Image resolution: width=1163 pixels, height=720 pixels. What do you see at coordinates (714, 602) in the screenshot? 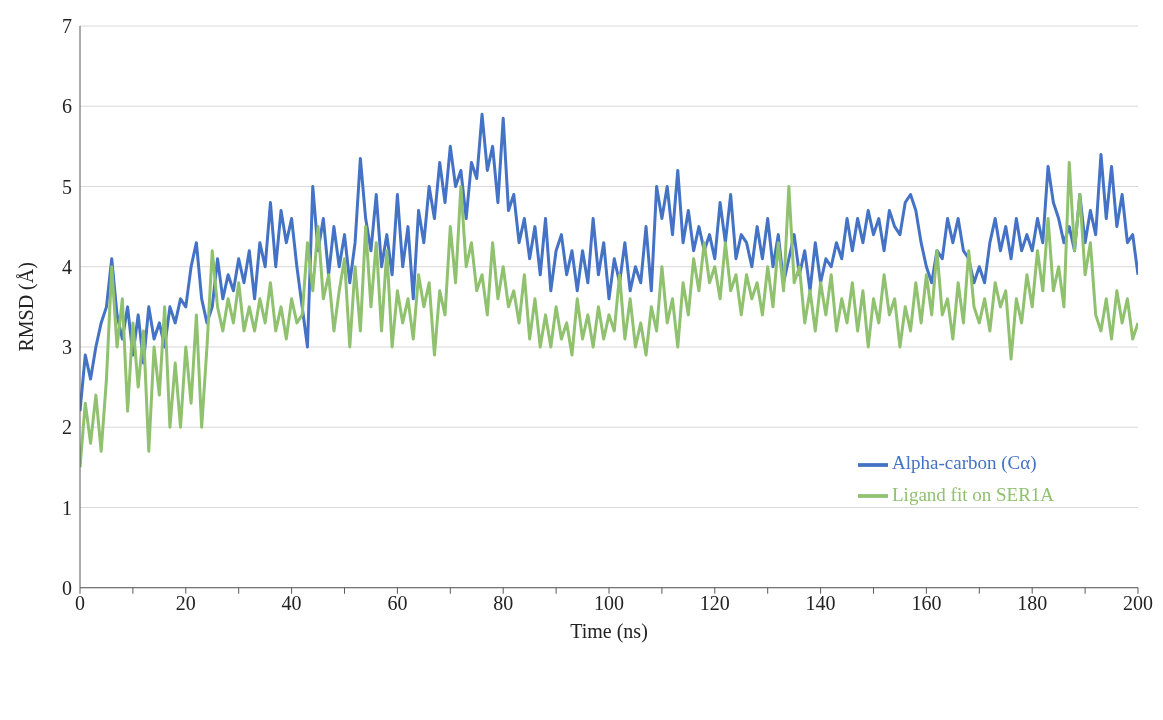
I see `x-tick-label: 120` at bounding box center [714, 602].